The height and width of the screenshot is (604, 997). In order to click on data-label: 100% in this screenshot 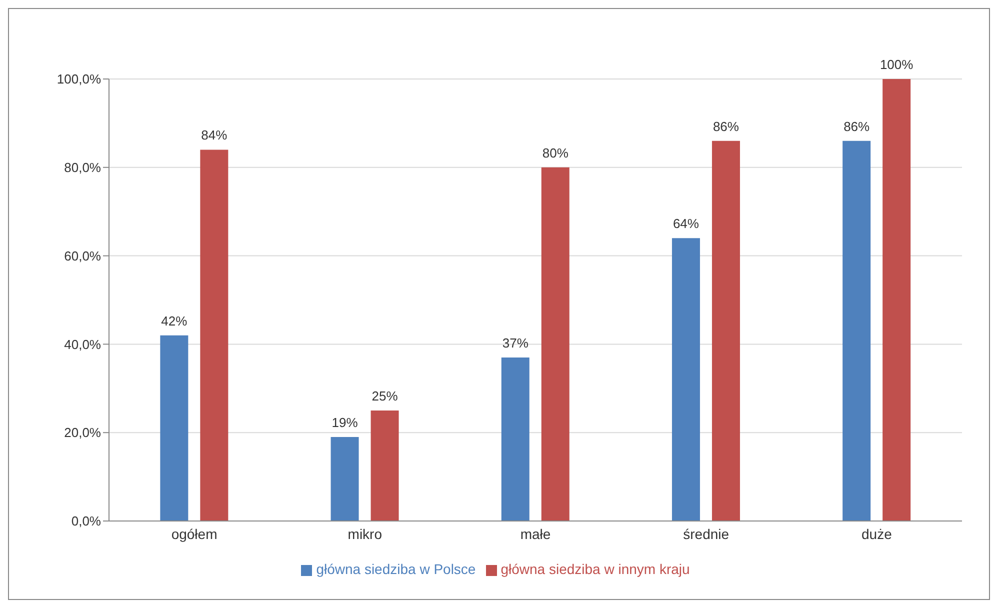, I will do `click(897, 64)`.